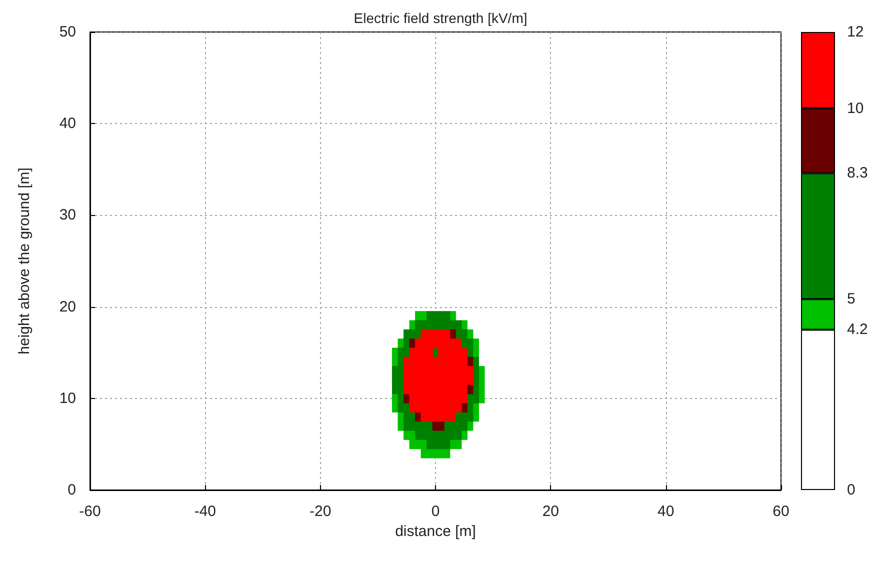 This screenshot has width=883, height=562. What do you see at coordinates (320, 511) in the screenshot?
I see `x-tick-label: -20` at bounding box center [320, 511].